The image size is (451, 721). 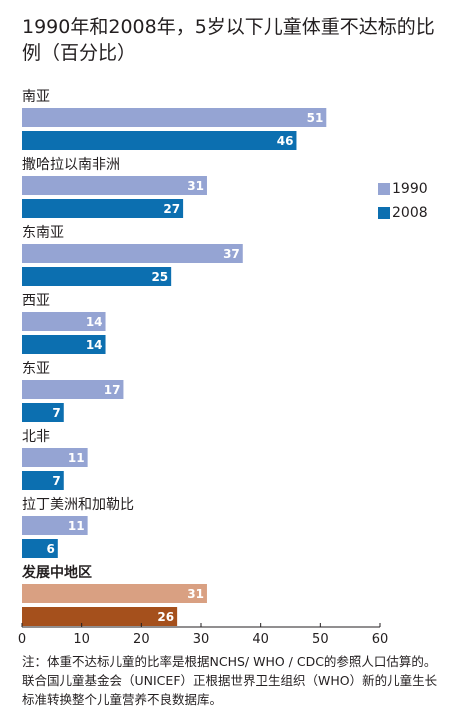 What do you see at coordinates (159, 277) in the screenshot?
I see `bar-value-label: 25` at bounding box center [159, 277].